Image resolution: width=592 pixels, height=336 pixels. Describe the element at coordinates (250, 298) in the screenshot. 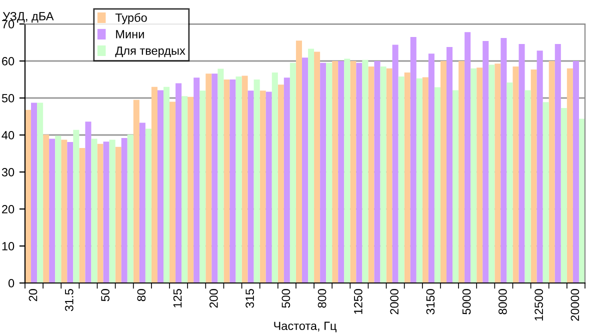

I see `x-tick-label: 315` at that location.